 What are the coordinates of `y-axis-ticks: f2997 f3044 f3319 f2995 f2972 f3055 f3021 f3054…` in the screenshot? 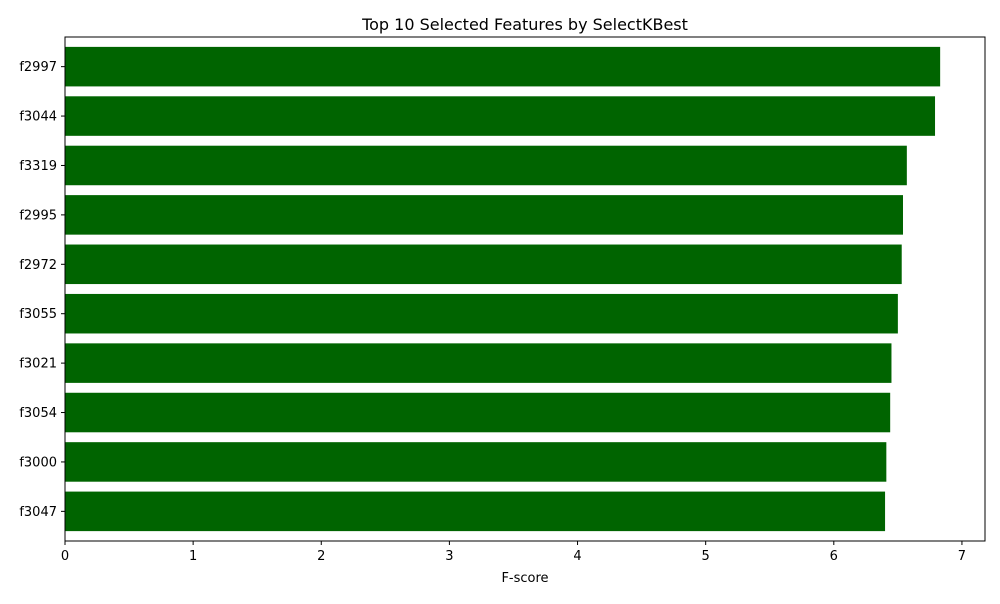 It's located at (42, 290).